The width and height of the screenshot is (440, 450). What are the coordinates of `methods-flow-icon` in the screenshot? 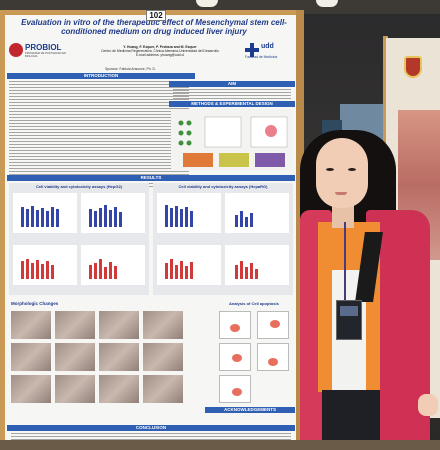 It's located at (233, 141).